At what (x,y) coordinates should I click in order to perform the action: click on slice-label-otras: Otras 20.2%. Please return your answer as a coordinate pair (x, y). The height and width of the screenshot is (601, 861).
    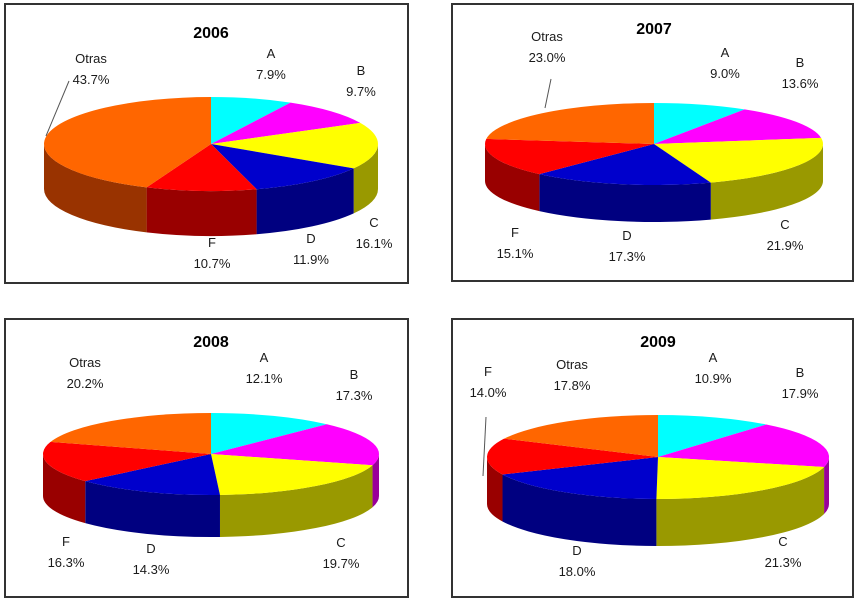
    Looking at the image, I should click on (85, 373).